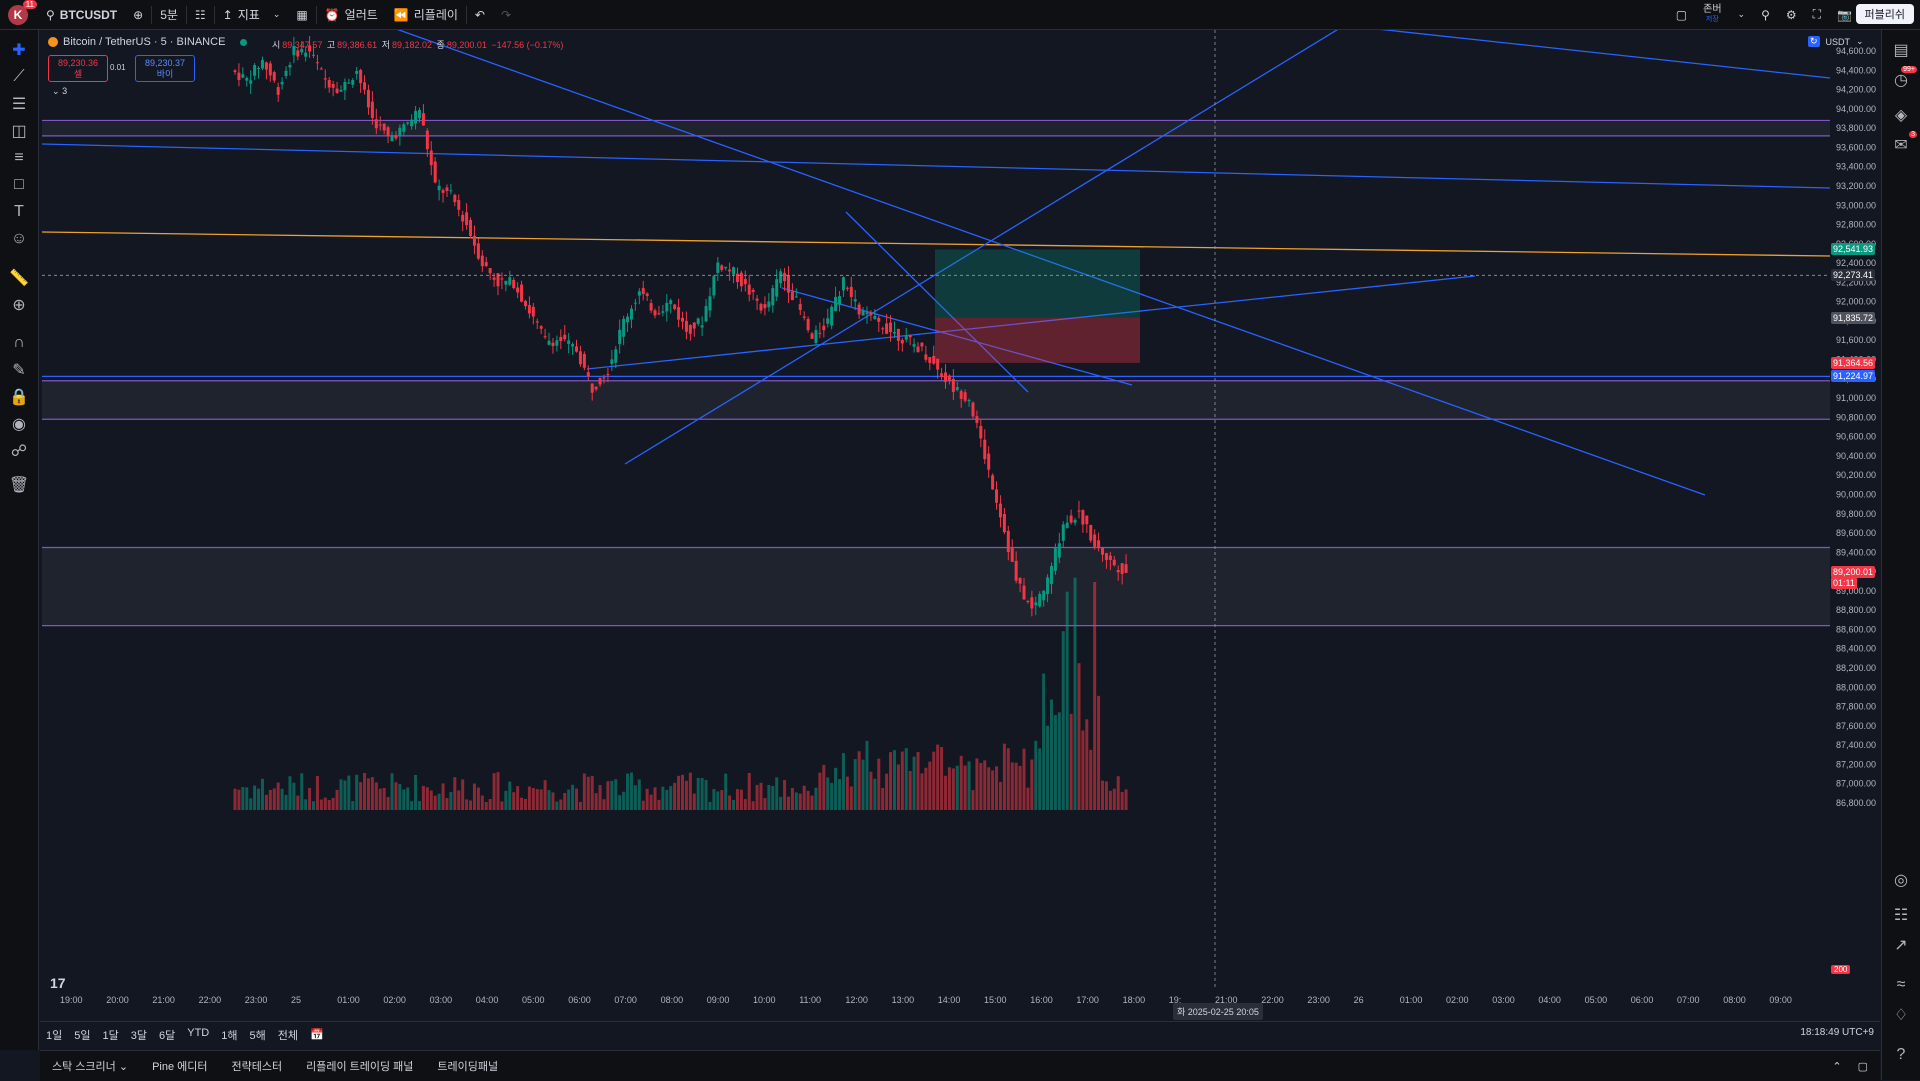  I want to click on stay-drawing-tool: ✎, so click(19, 370).